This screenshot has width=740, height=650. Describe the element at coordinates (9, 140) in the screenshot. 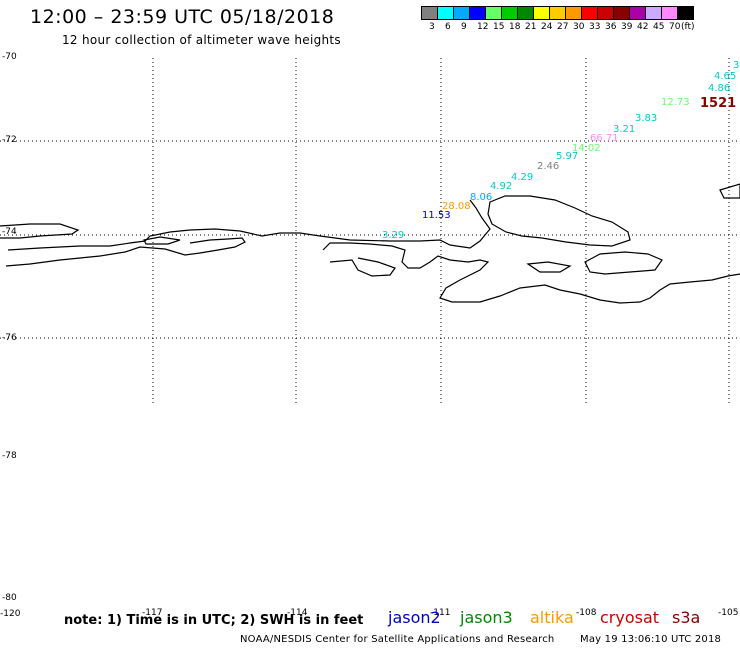

I see `lat-label: -72` at that location.